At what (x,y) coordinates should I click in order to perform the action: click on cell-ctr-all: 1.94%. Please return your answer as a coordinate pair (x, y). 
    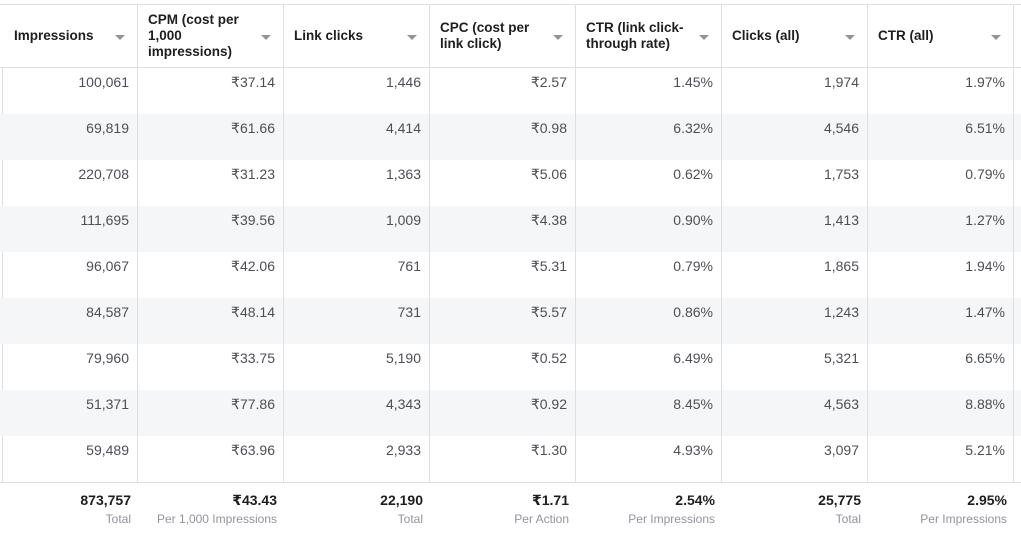
    Looking at the image, I should click on (985, 266).